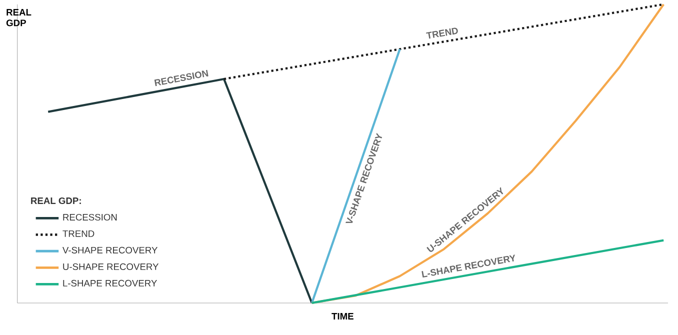  Describe the element at coordinates (110, 283) in the screenshot. I see `legend-label: L-SHAPE RECOVERY` at that location.